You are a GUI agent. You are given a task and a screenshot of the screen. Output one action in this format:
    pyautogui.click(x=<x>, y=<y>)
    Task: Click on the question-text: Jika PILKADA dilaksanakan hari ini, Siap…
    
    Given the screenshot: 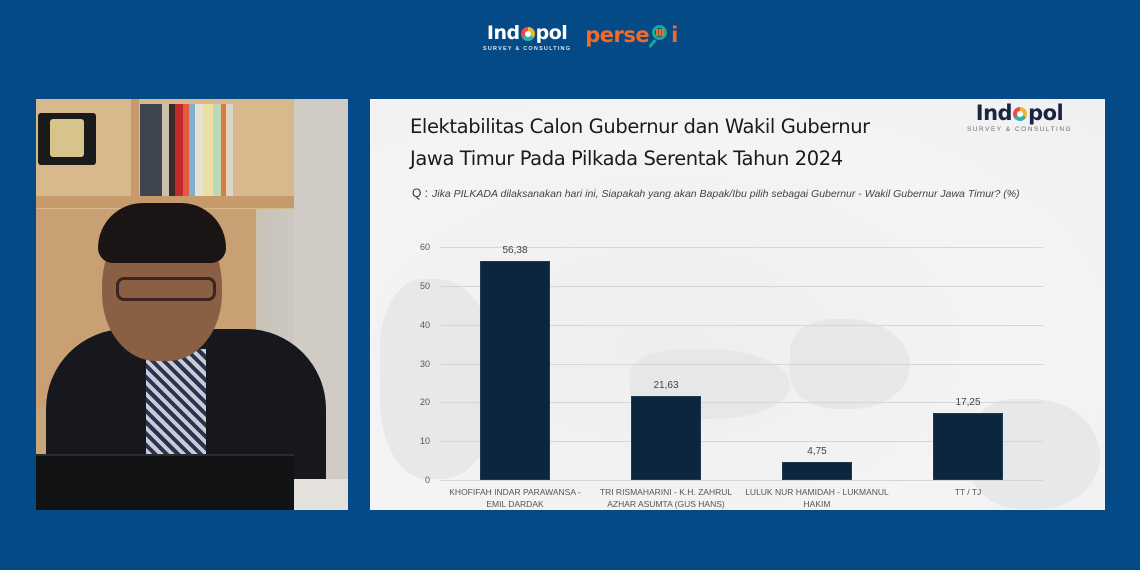 What is the action you would take?
    pyautogui.click(x=726, y=194)
    